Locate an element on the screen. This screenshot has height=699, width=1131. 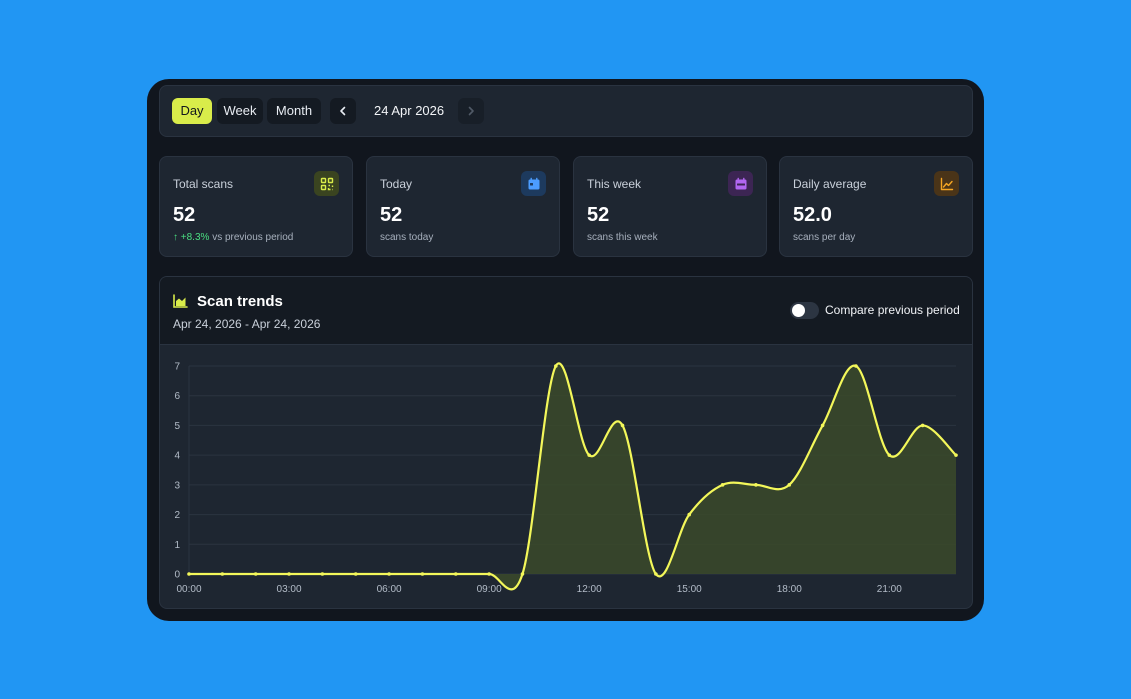
y-tick-label: 0 is located at coordinates (177, 575).